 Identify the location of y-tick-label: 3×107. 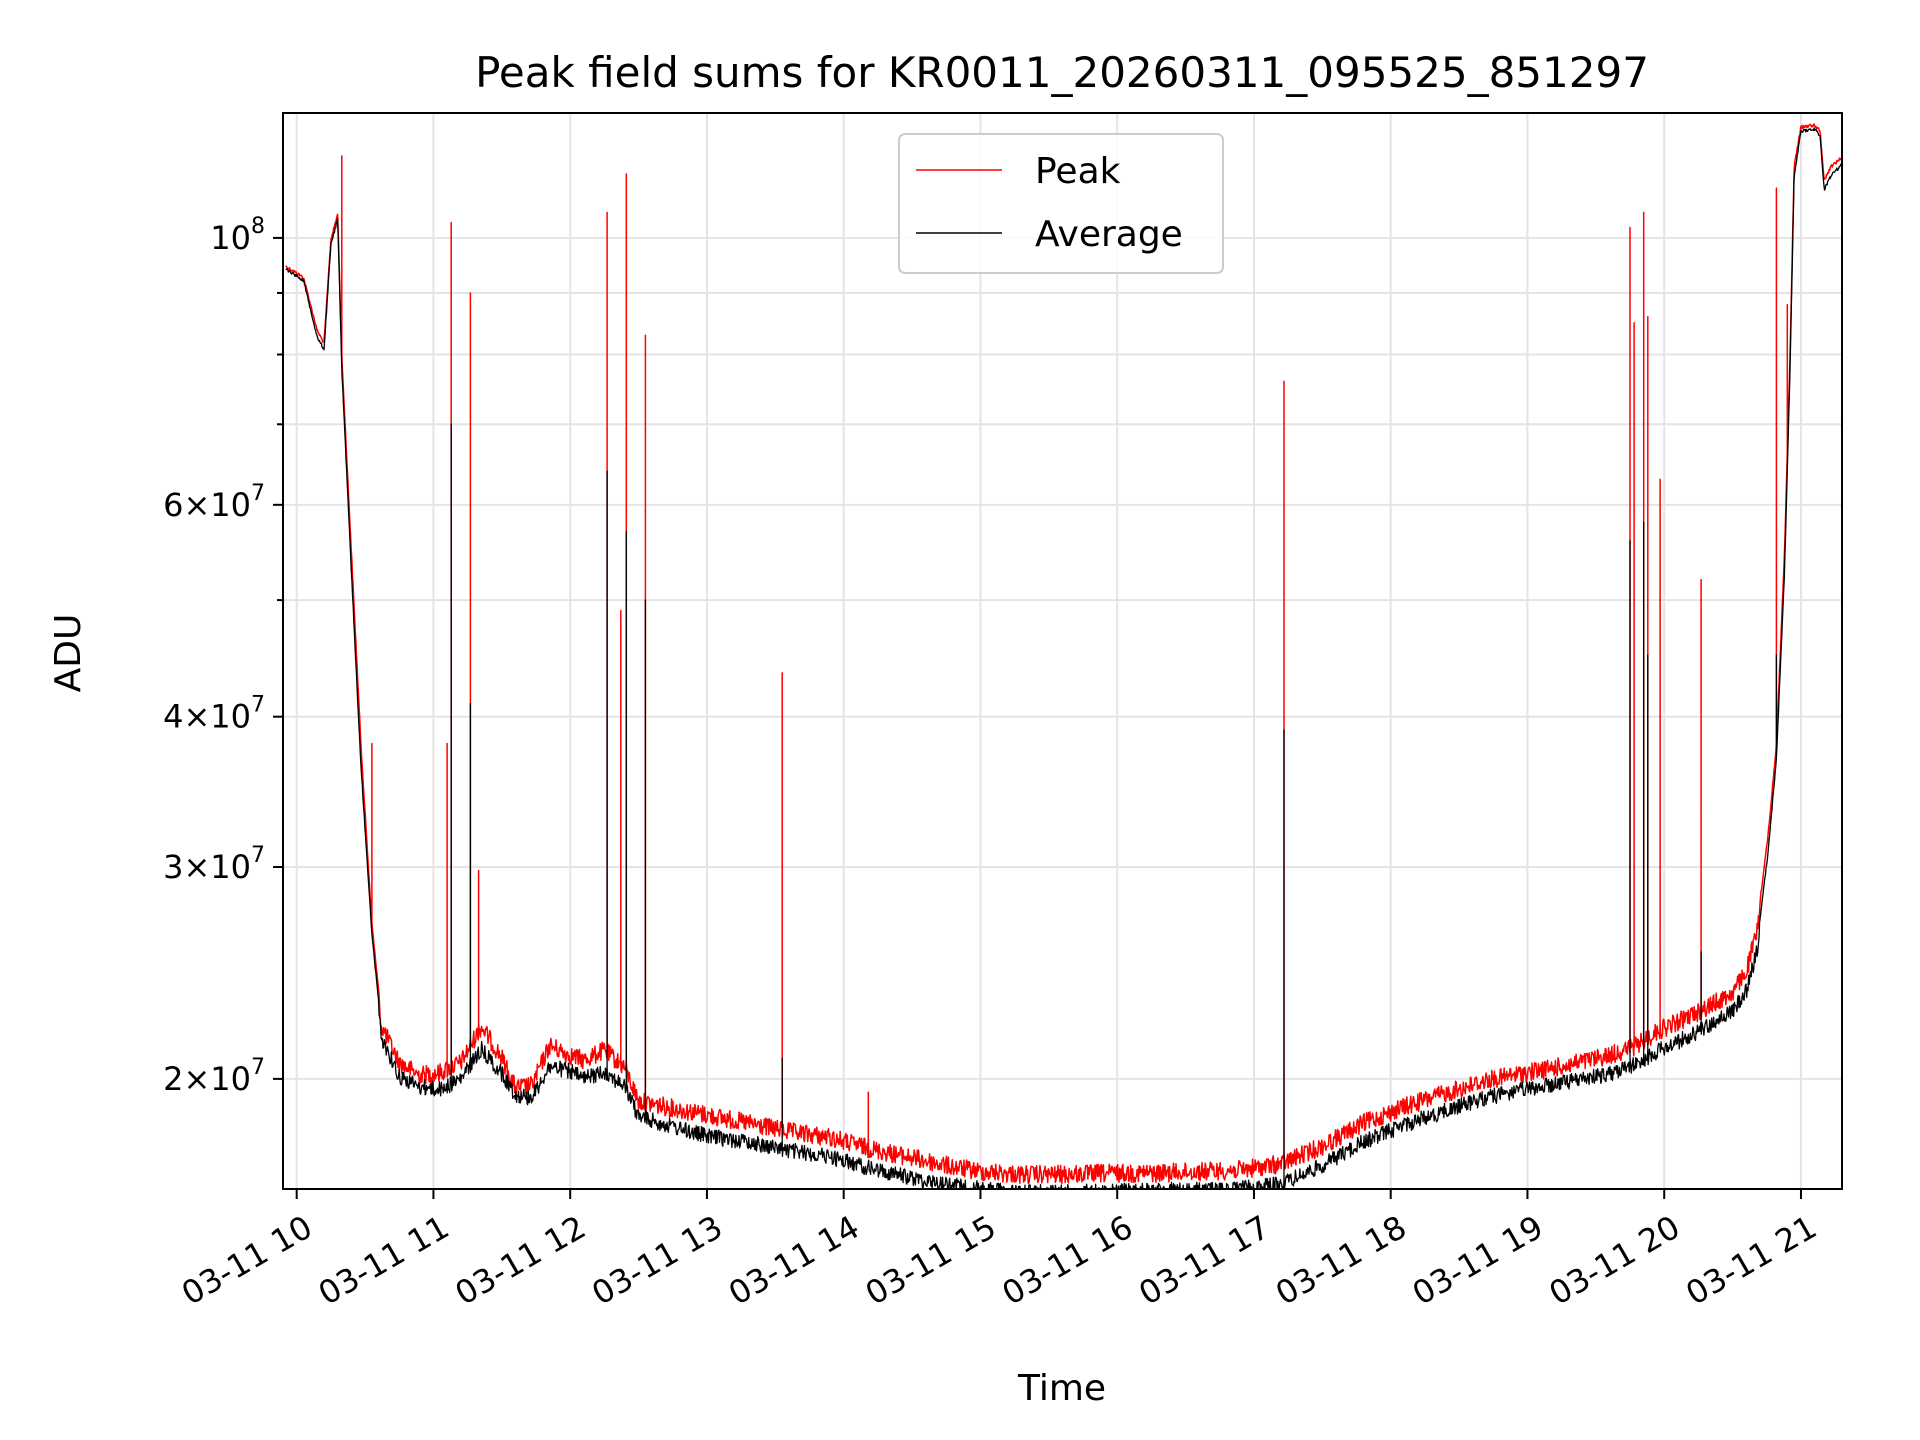
(214, 864).